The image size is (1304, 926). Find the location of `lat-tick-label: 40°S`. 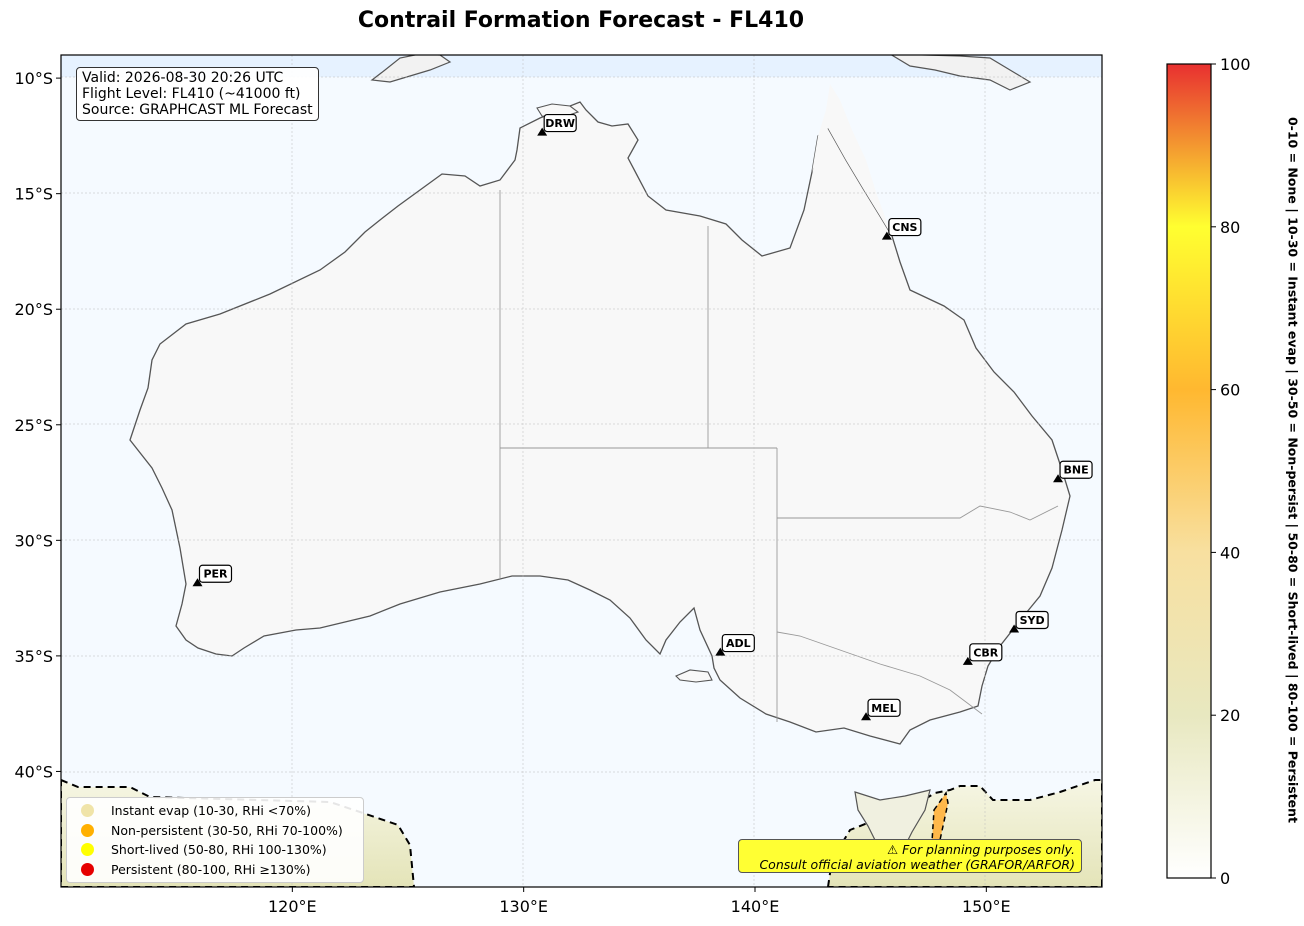

lat-tick-label: 40°S is located at coordinates (33, 771).